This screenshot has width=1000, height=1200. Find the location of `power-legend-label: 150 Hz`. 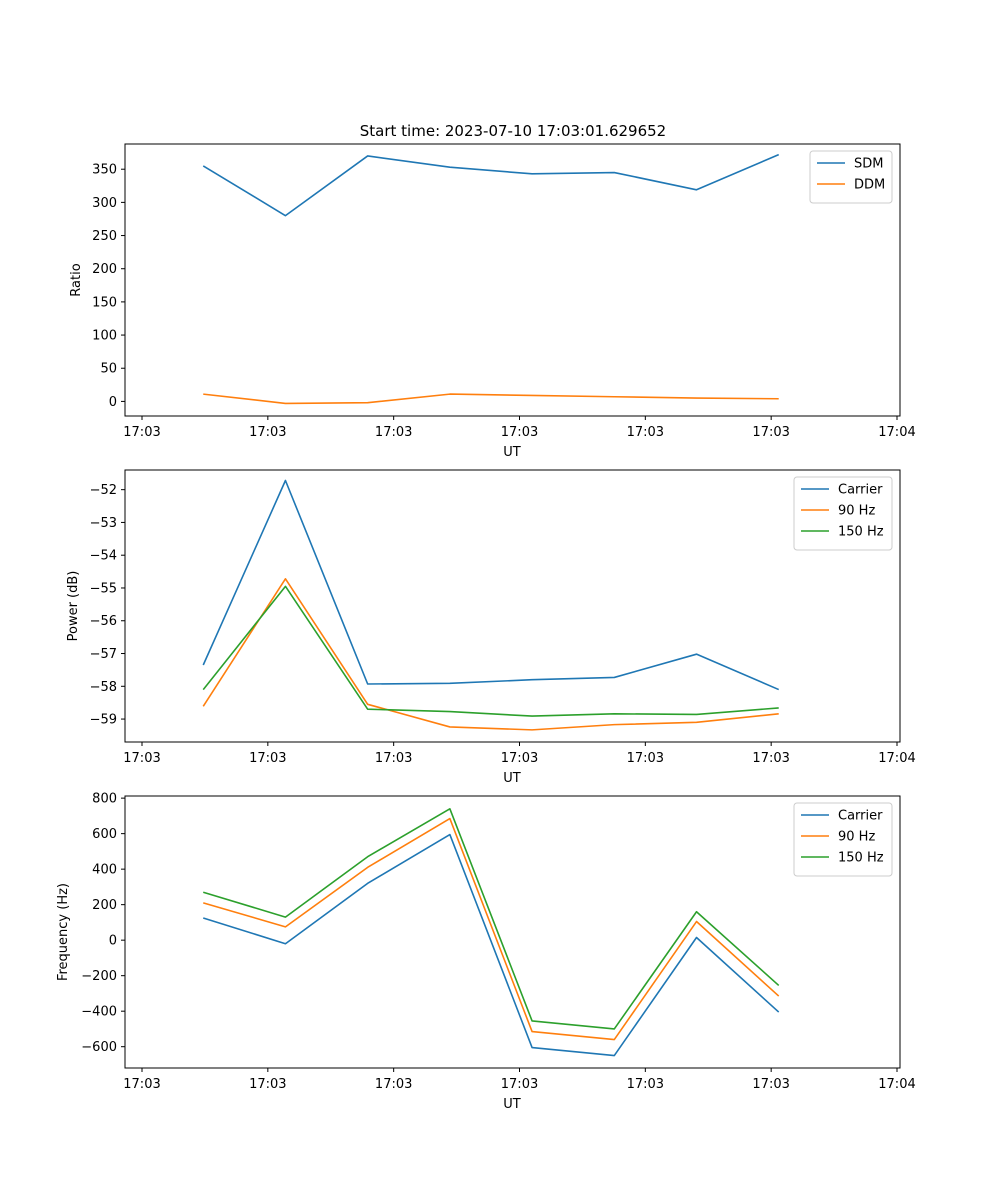

power-legend-label: 150 Hz is located at coordinates (861, 532).